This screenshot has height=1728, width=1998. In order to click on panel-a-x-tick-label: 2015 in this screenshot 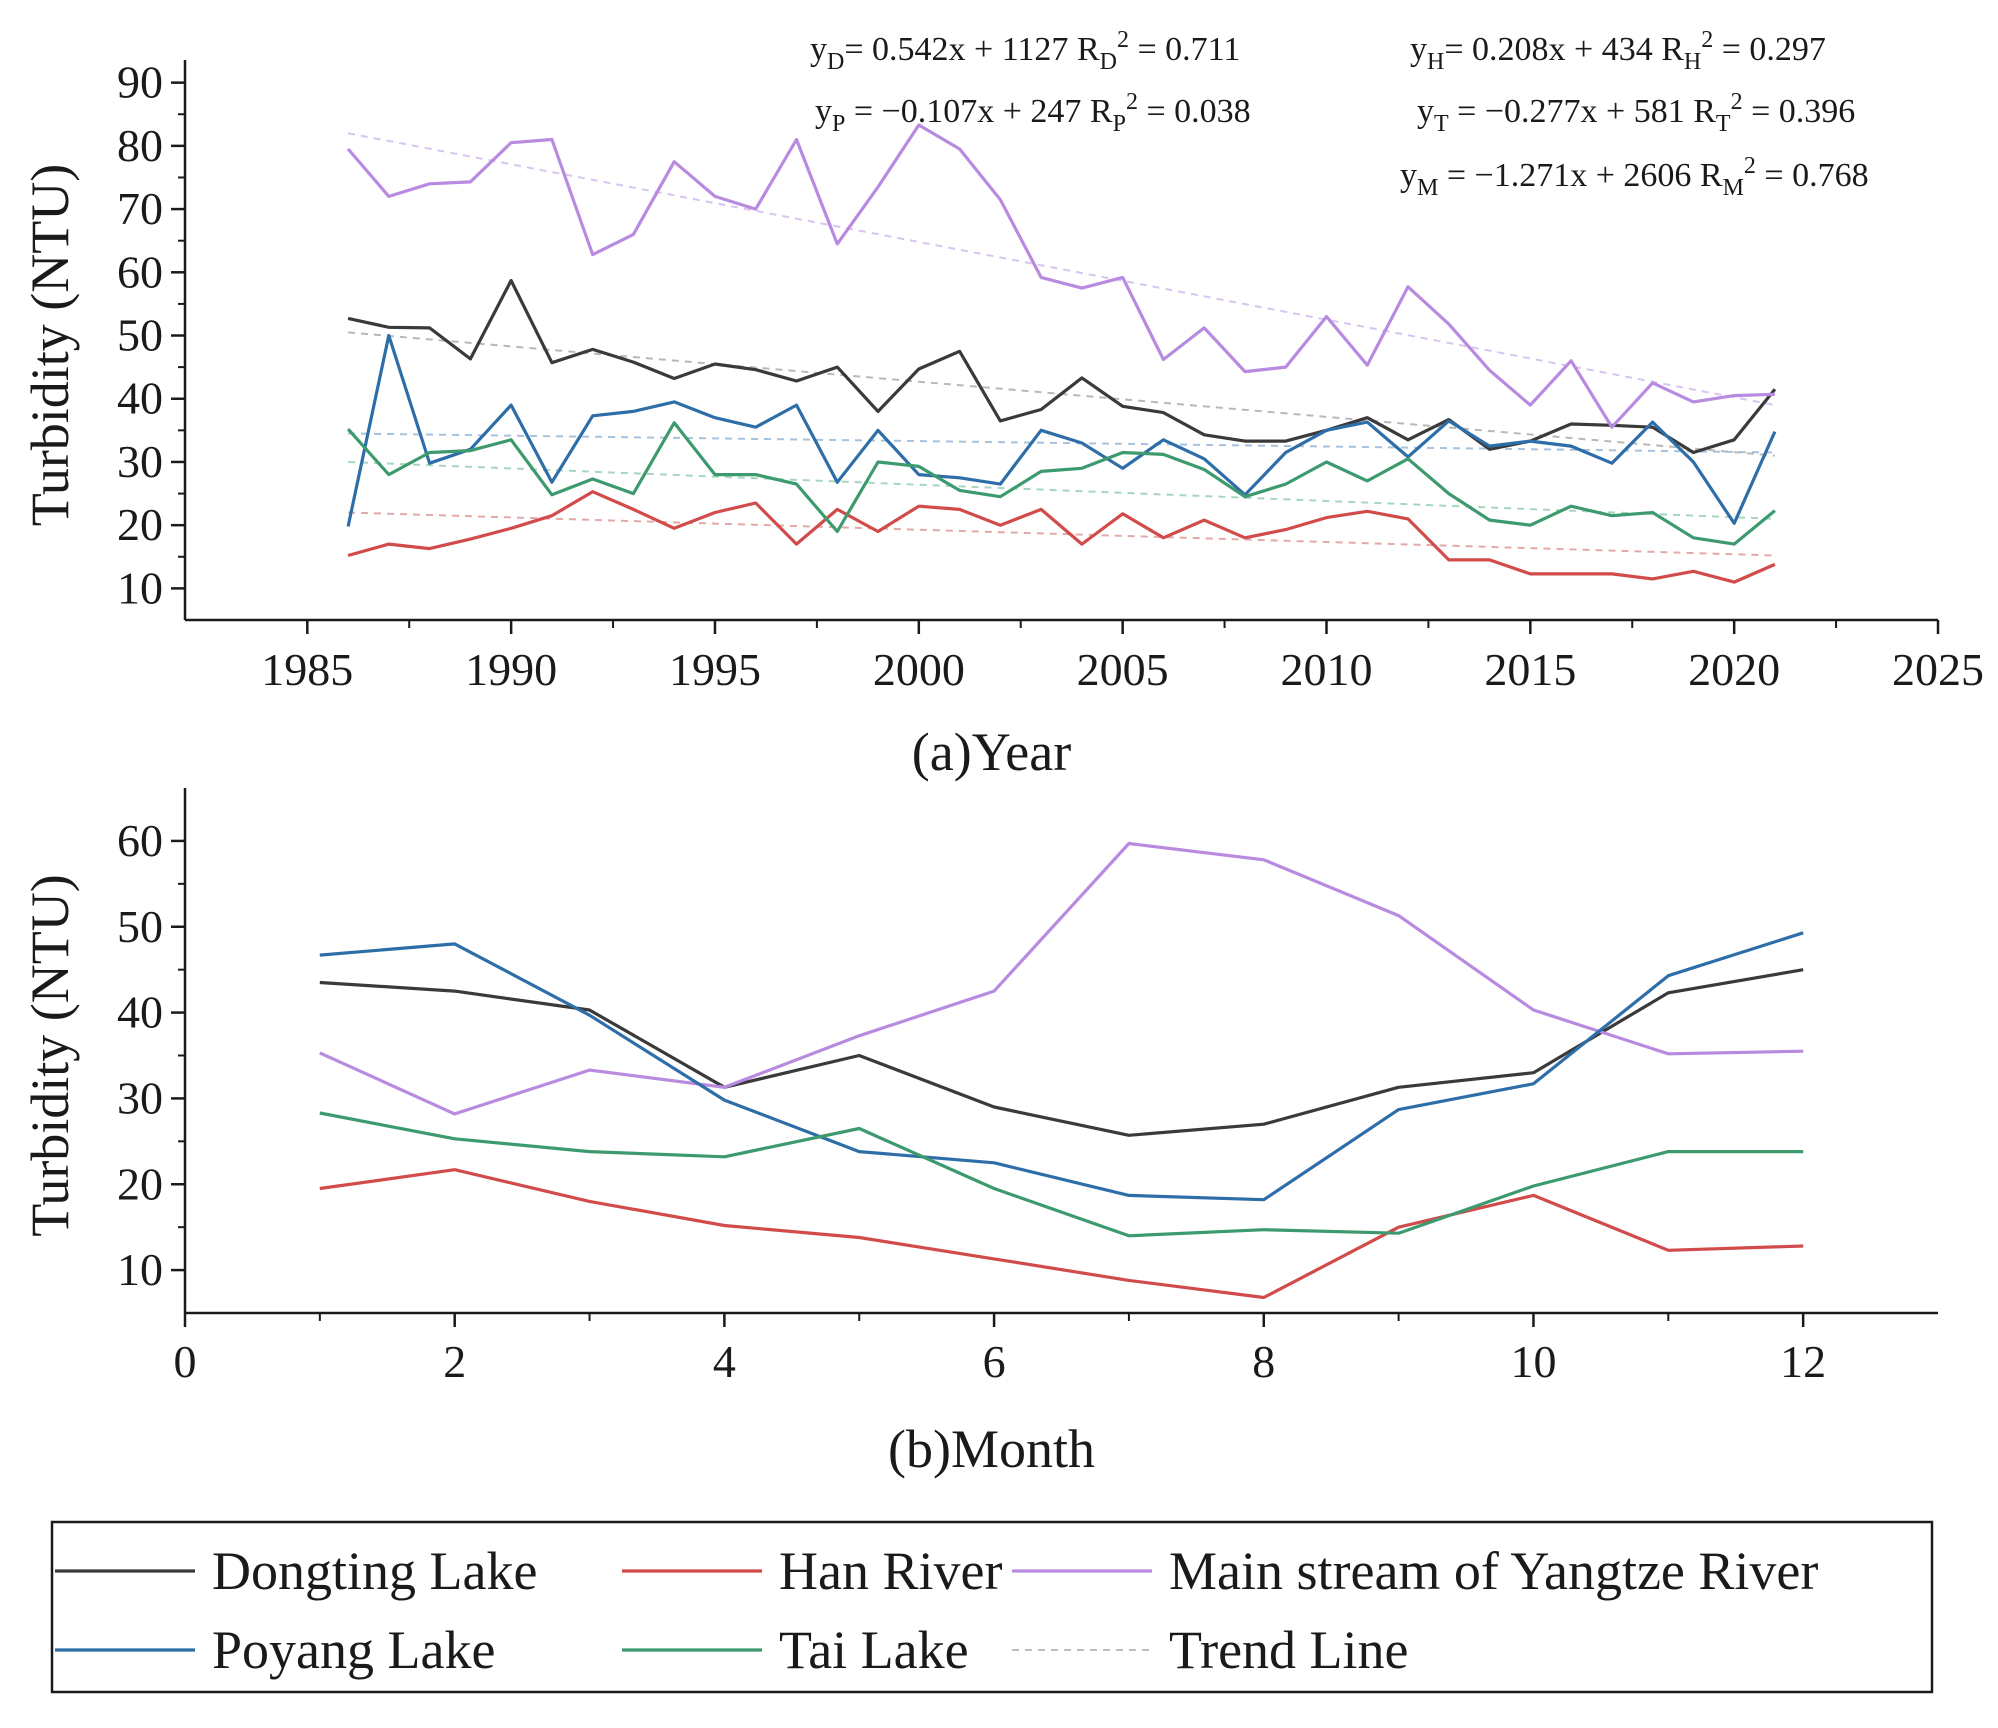, I will do `click(1530, 669)`.